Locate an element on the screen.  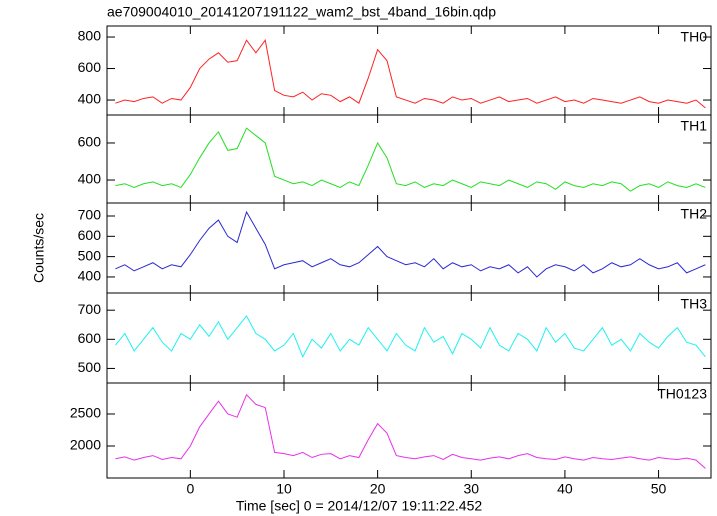
y-axis-label: Counts/sec is located at coordinates (39, 248).